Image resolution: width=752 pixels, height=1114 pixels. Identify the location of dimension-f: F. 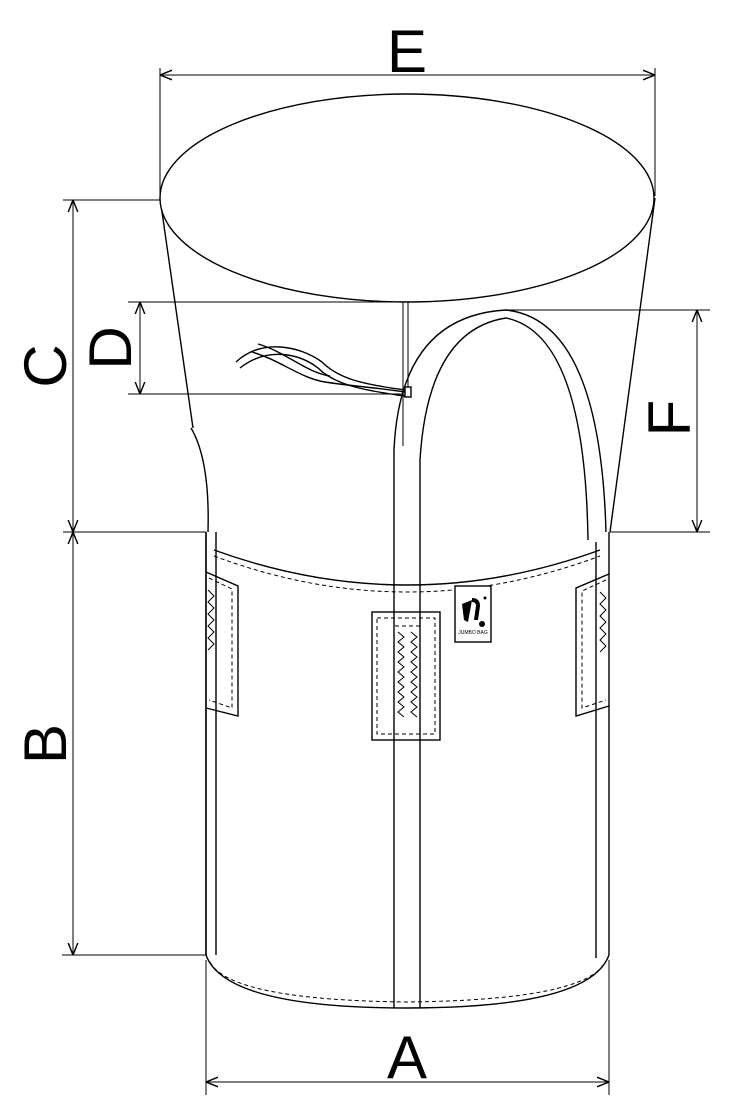
(608, 421).